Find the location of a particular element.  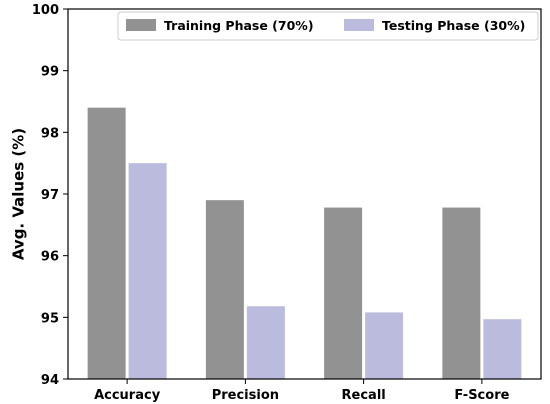

legend-box is located at coordinates (328, 26).